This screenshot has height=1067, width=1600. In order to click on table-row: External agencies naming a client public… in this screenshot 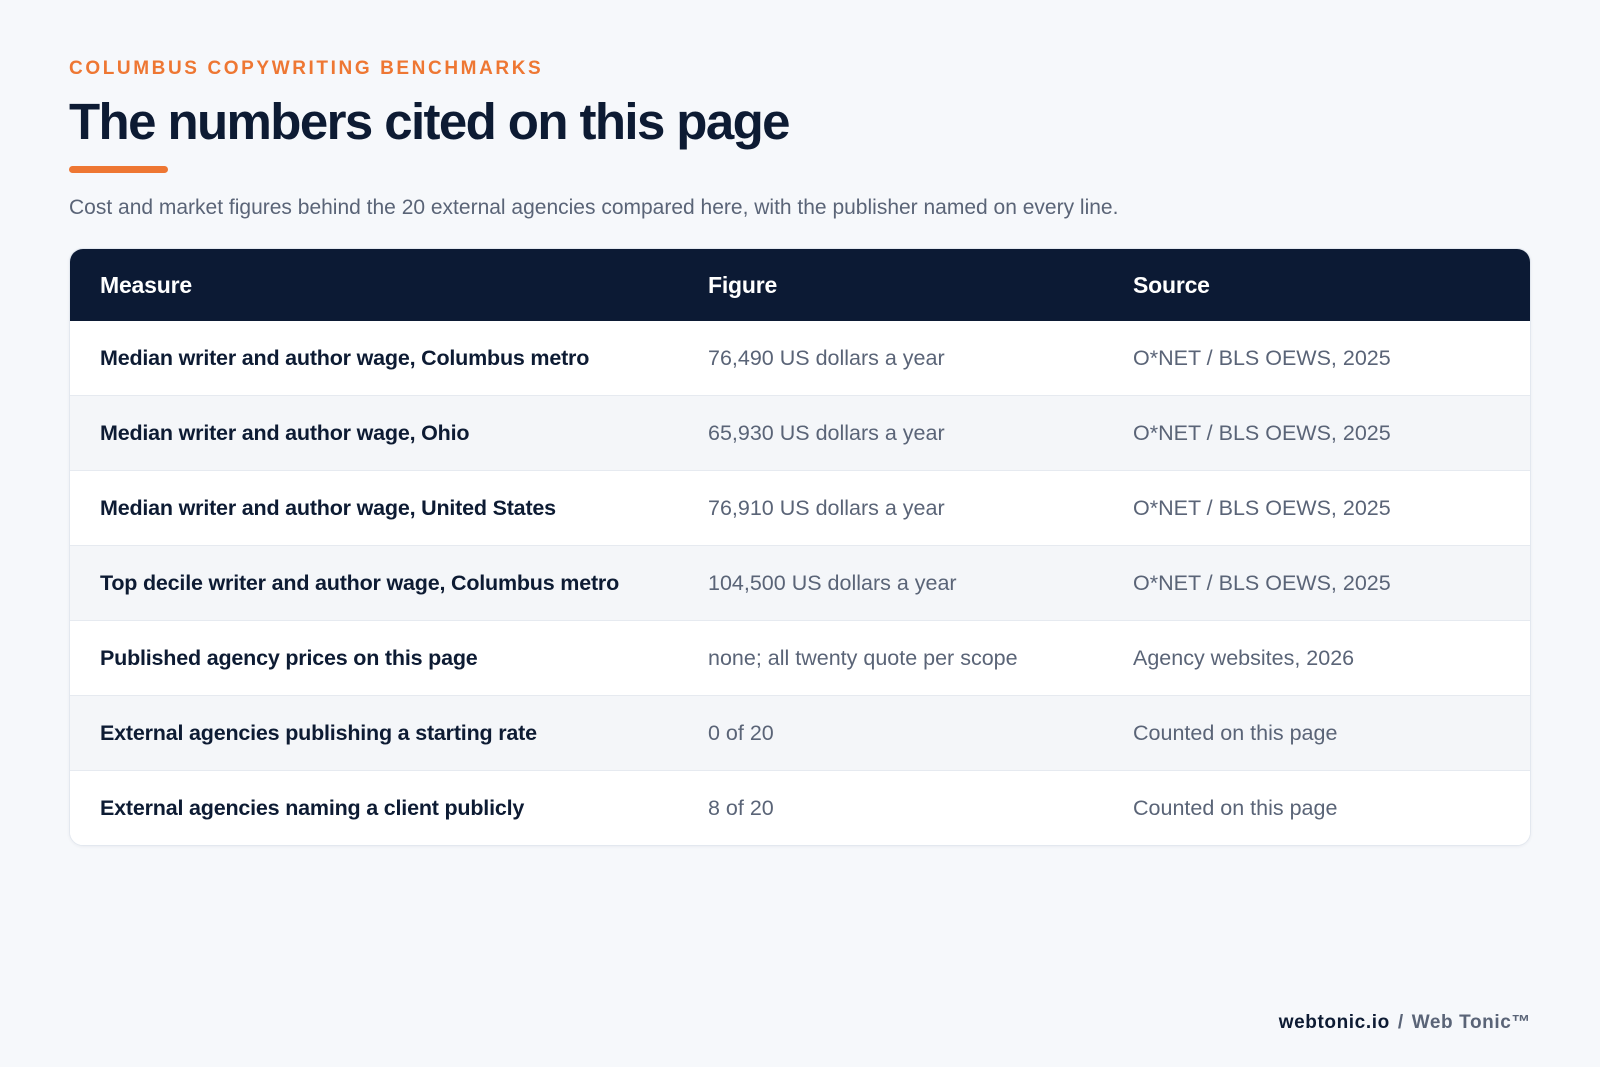, I will do `click(800, 807)`.